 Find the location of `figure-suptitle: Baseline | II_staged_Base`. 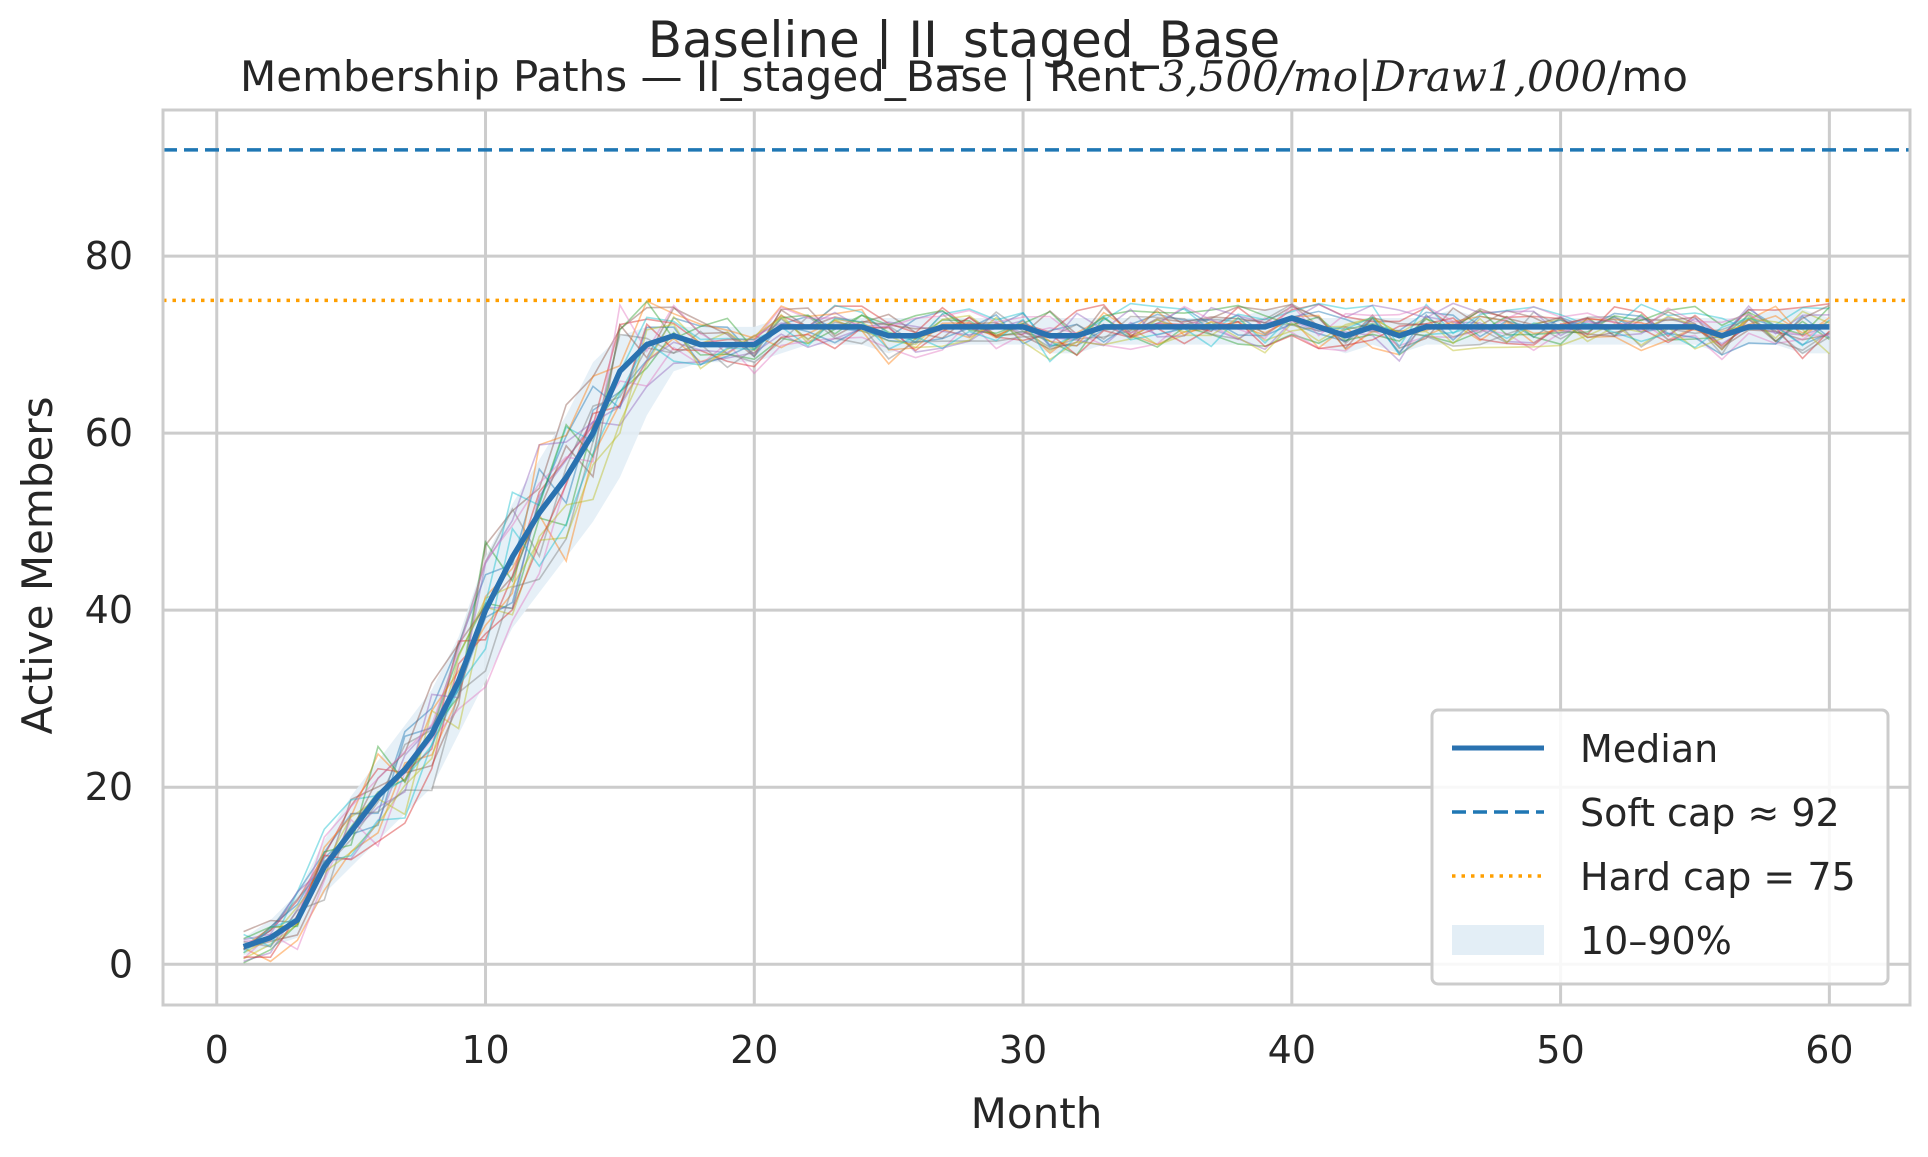

figure-suptitle: Baseline | II_staged_Base is located at coordinates (964, 40).